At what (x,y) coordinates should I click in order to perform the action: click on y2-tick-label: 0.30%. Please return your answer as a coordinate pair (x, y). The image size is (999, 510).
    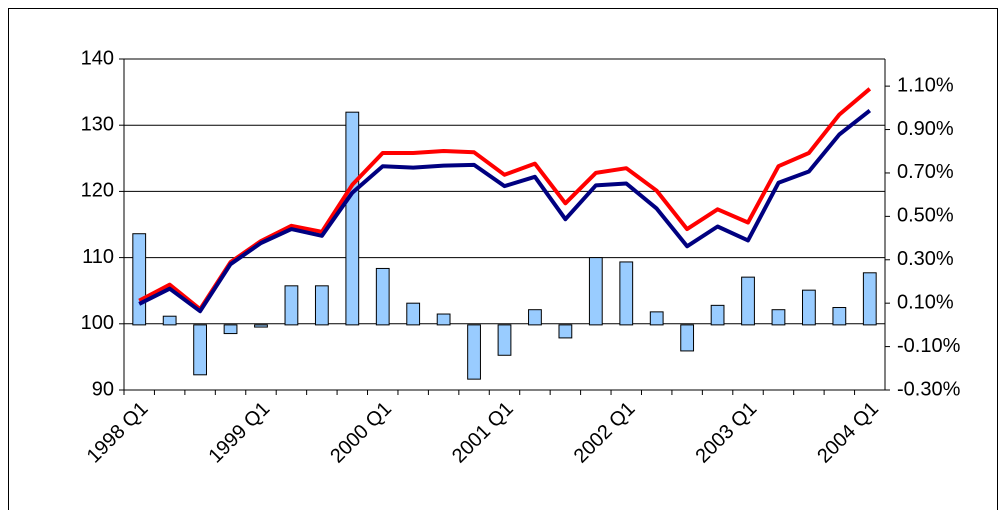
    Looking at the image, I should click on (925, 259).